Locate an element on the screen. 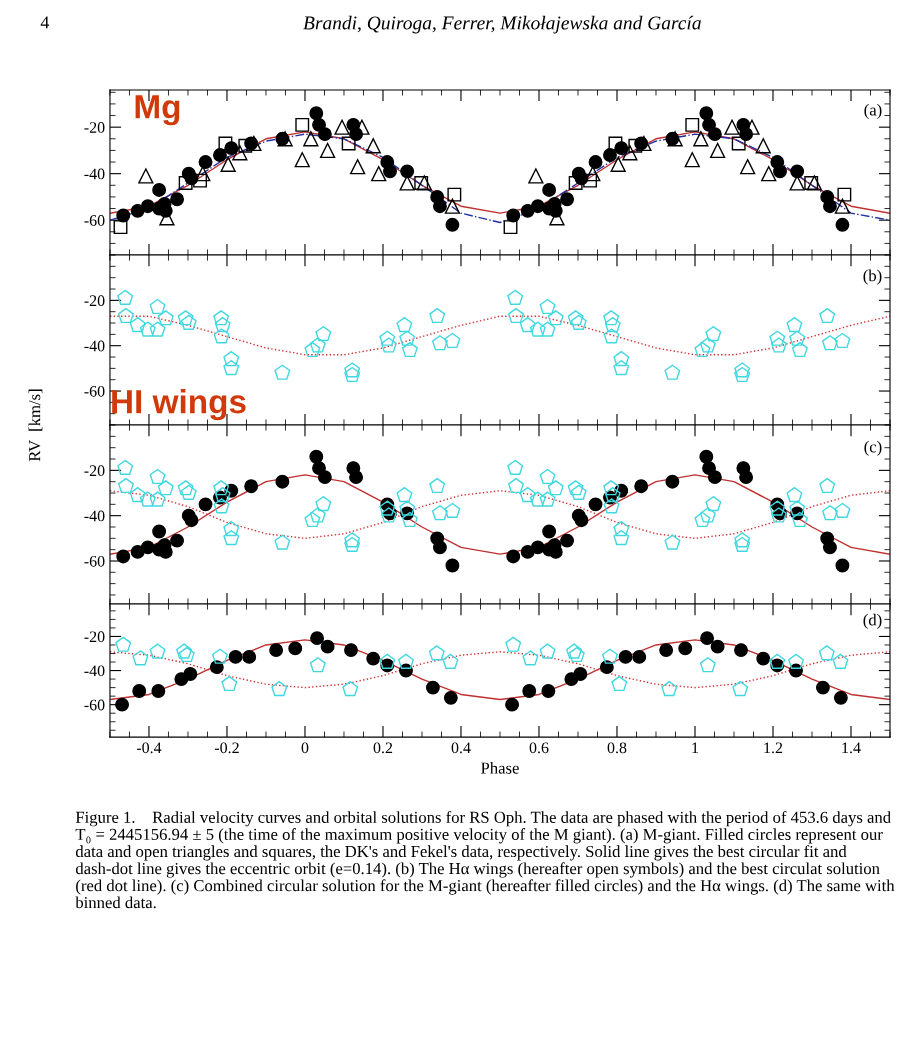  x-tick-label: 0.6 is located at coordinates (539, 748).